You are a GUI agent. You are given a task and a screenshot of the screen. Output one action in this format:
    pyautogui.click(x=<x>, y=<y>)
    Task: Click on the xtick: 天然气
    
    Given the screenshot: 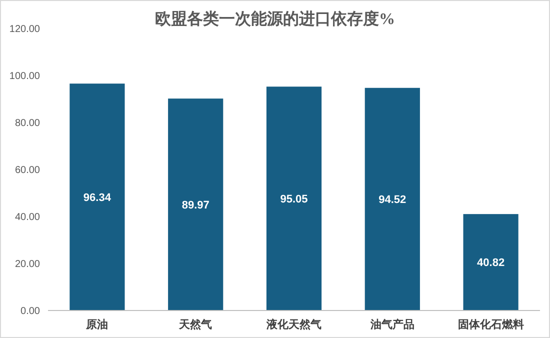 What is the action you would take?
    pyautogui.click(x=195, y=325)
    